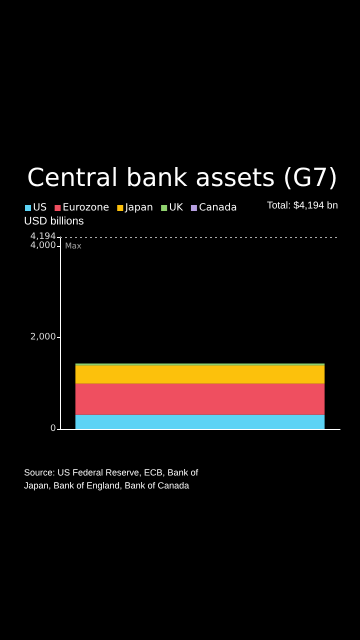 This screenshot has height=640, width=360. I want to click on y-tick-label: 4,000, so click(43, 245).